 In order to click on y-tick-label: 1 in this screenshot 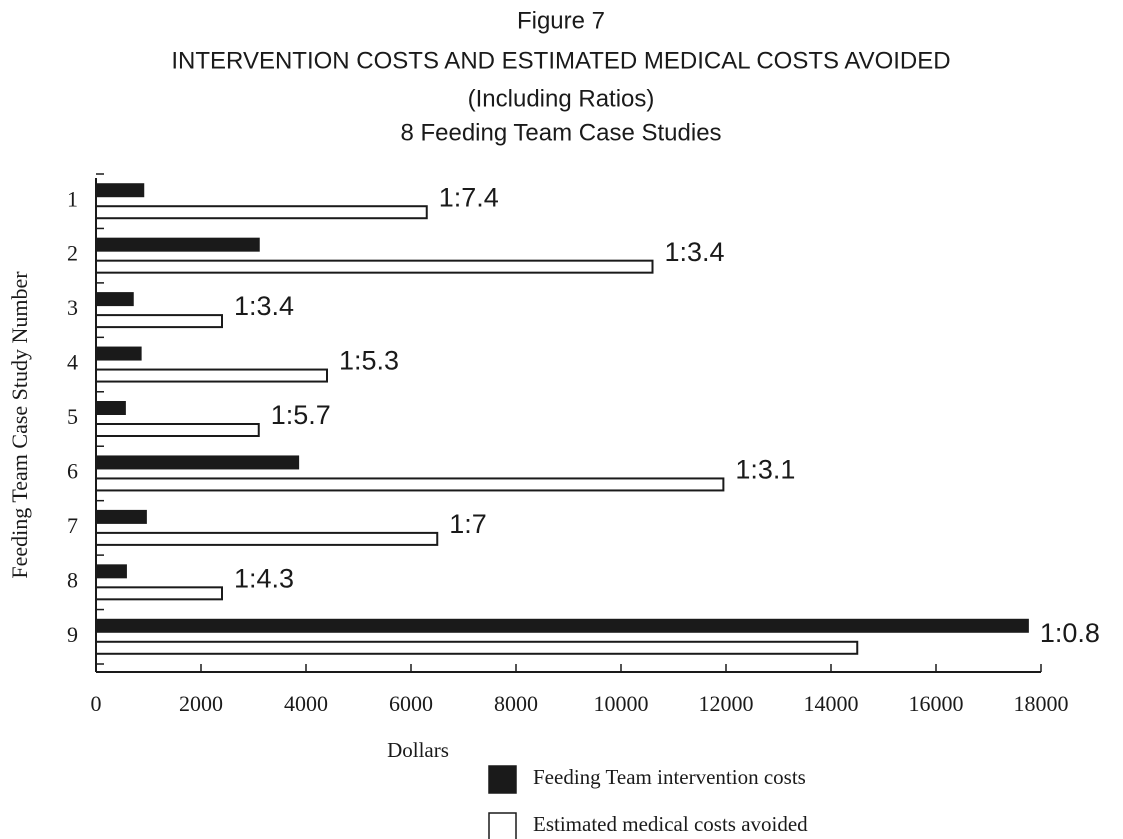, I will do `click(72, 198)`.